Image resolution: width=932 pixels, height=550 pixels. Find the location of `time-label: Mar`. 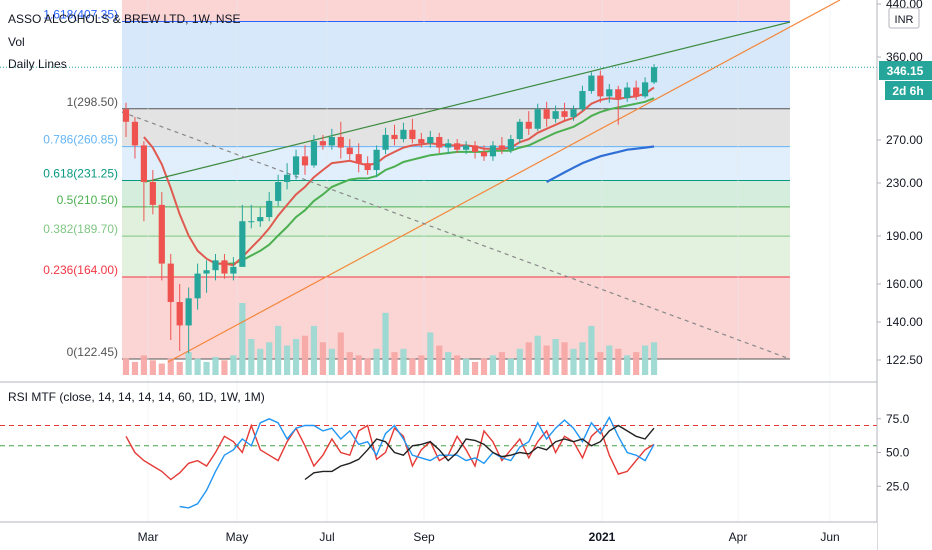

time-label: Mar is located at coordinates (148, 537).